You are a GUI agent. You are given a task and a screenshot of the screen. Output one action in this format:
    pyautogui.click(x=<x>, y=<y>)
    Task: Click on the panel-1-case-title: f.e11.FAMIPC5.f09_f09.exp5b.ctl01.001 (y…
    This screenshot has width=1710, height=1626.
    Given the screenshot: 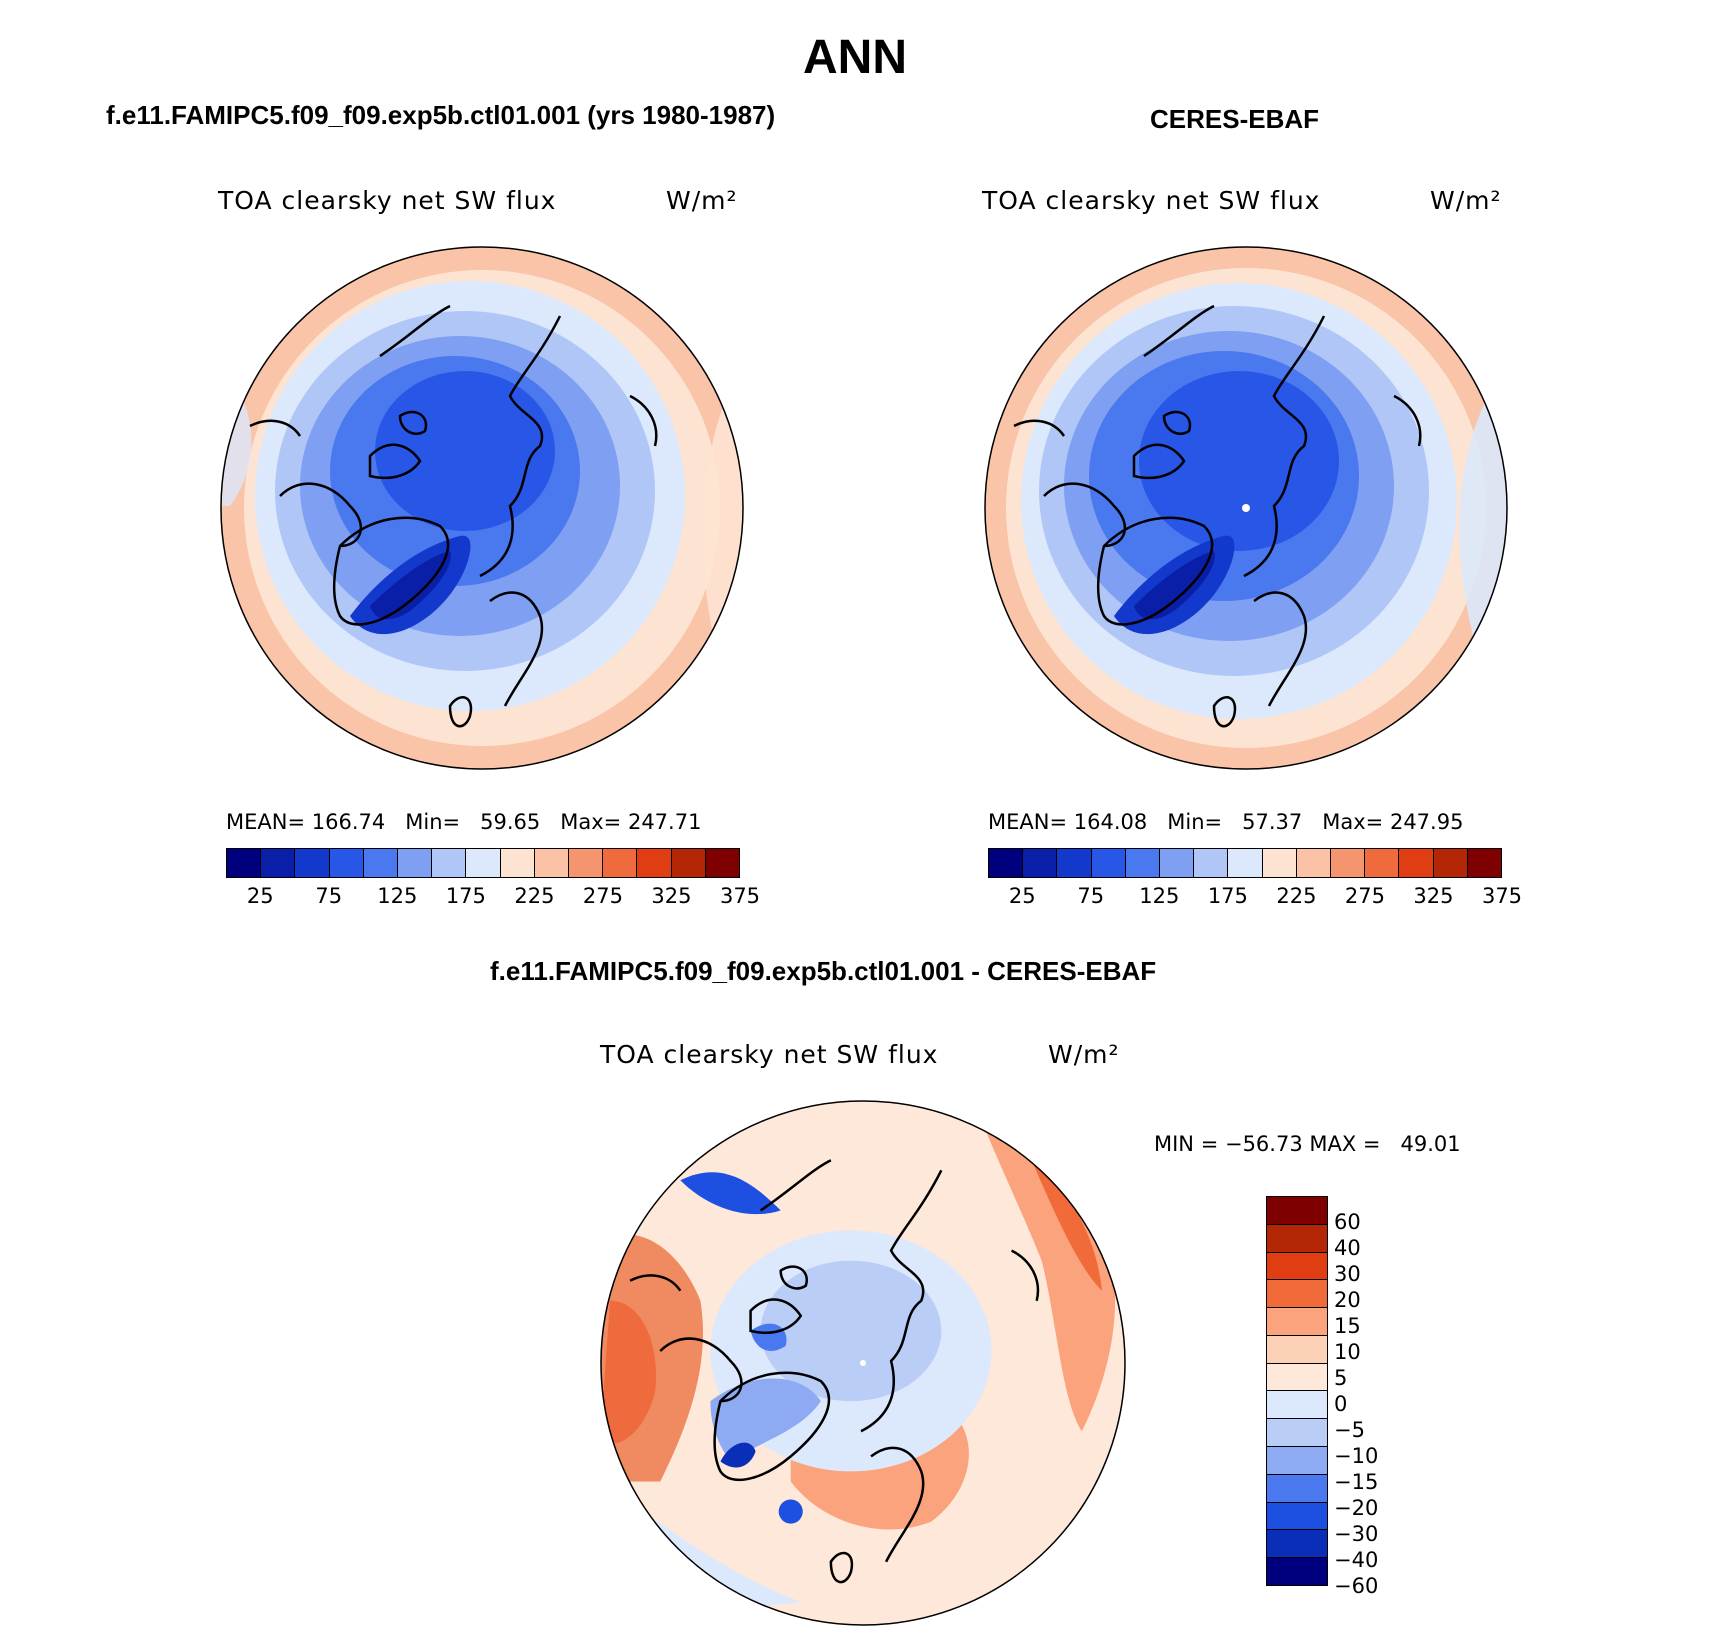 What is the action you would take?
    pyautogui.click(x=441, y=115)
    